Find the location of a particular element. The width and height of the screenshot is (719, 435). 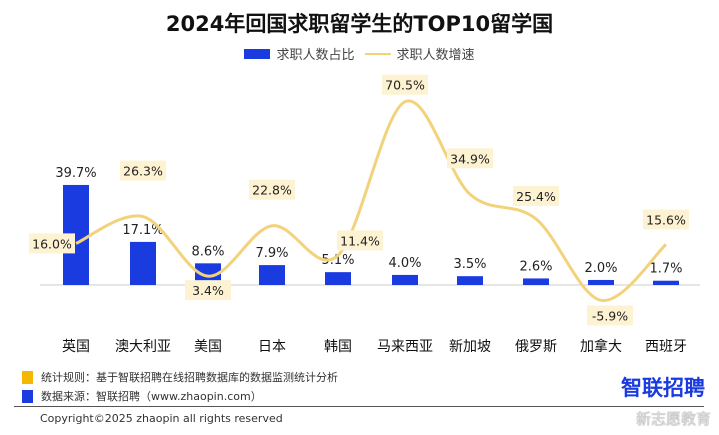

bar-label: 2.0% is located at coordinates (600, 268).